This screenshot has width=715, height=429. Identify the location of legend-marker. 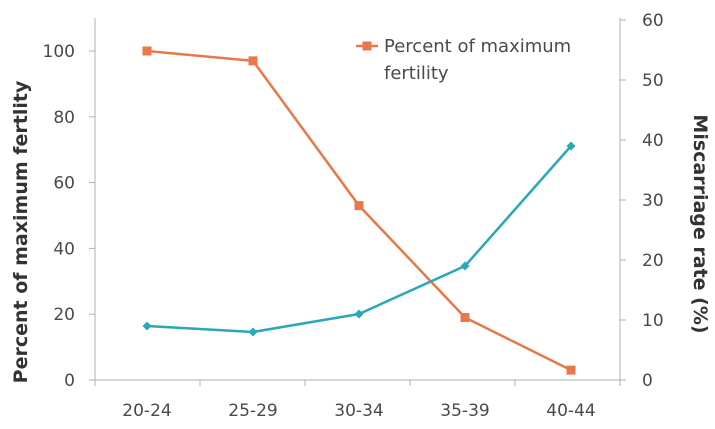
(367, 46).